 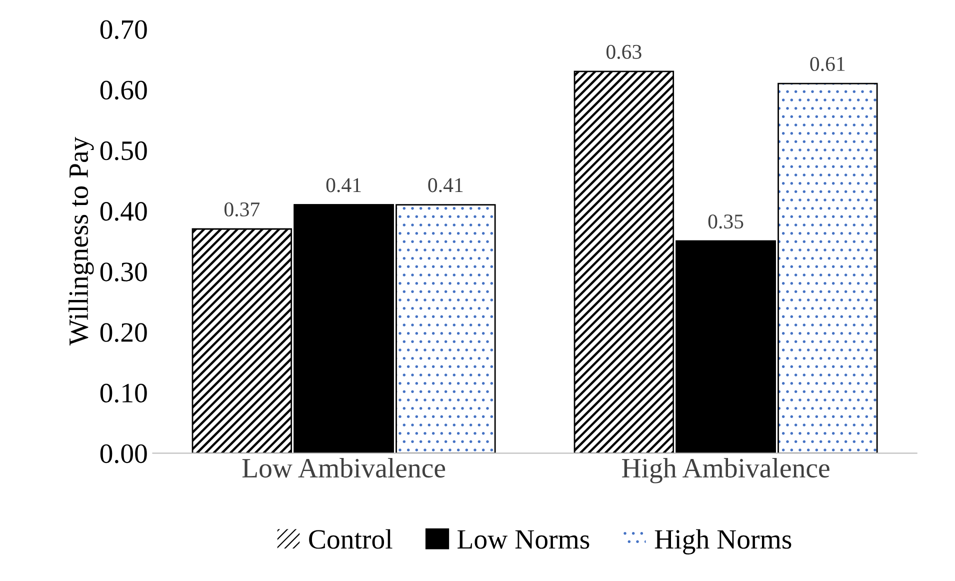 What do you see at coordinates (123, 332) in the screenshot?
I see `y-tick-label: 0.20` at bounding box center [123, 332].